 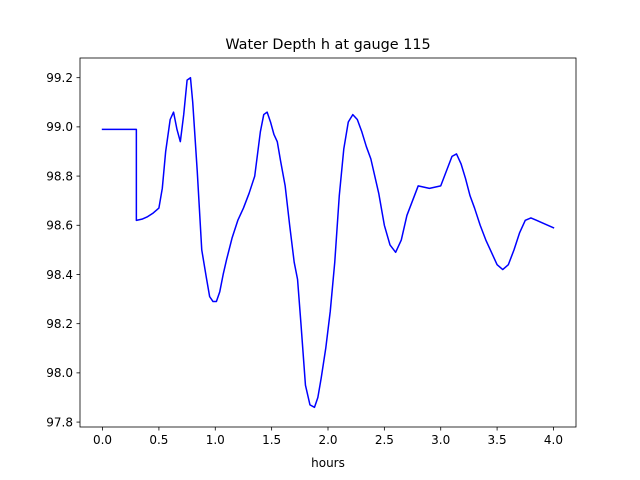 What do you see at coordinates (59, 78) in the screenshot?
I see `y-tick-label: 99.2` at bounding box center [59, 78].